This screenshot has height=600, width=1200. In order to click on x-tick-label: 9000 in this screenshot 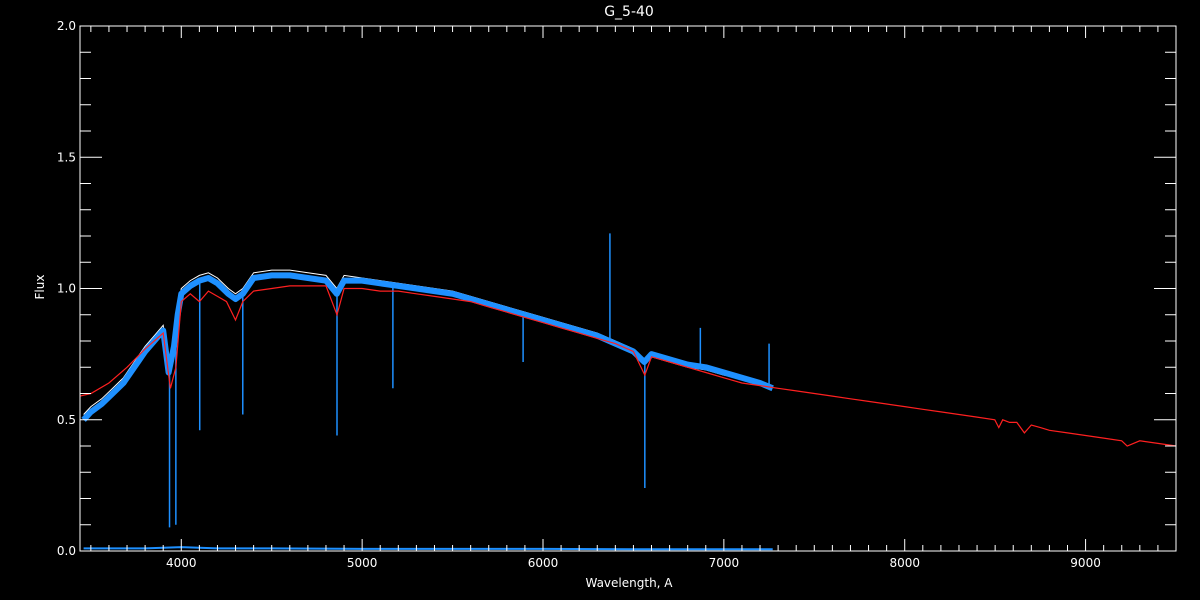, I will do `click(1085, 563)`.